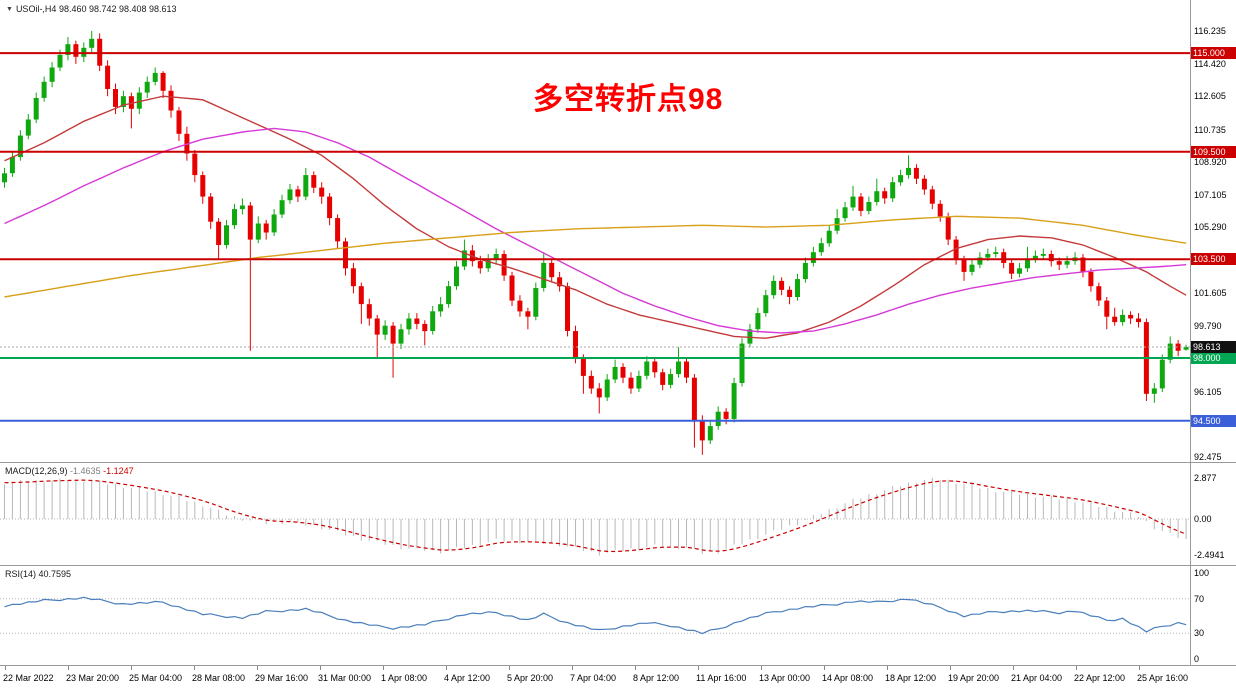 The height and width of the screenshot is (689, 1236). What do you see at coordinates (848, 678) in the screenshot?
I see `time-axis-label: 14 Apr 08:00` at bounding box center [848, 678].